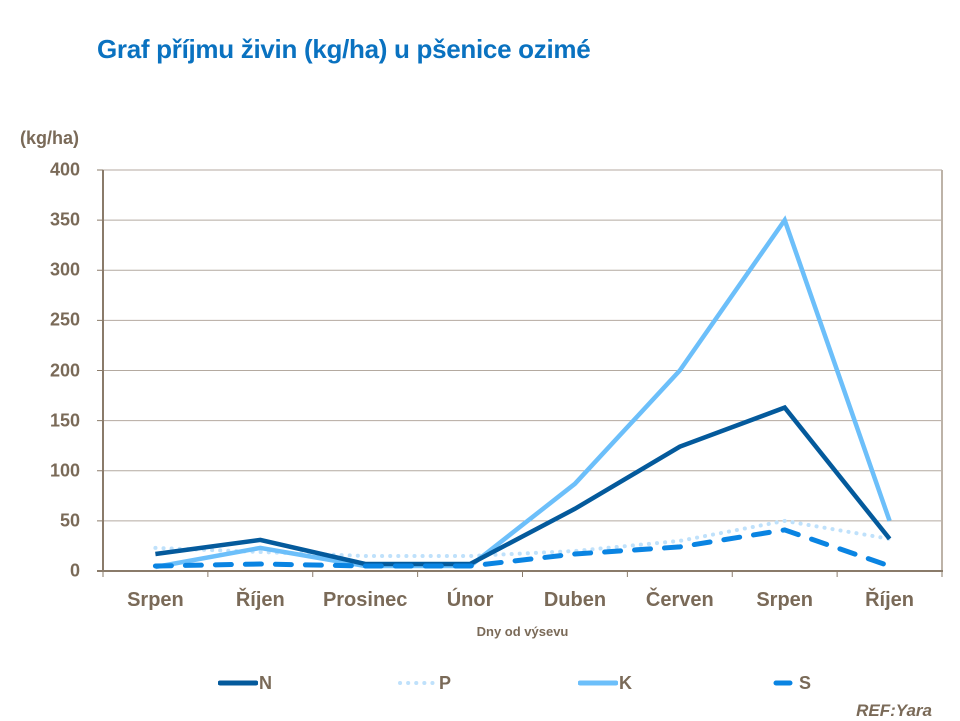 The height and width of the screenshot is (721, 960). What do you see at coordinates (470, 600) in the screenshot?
I see `x-tick-label: Únor` at bounding box center [470, 600].